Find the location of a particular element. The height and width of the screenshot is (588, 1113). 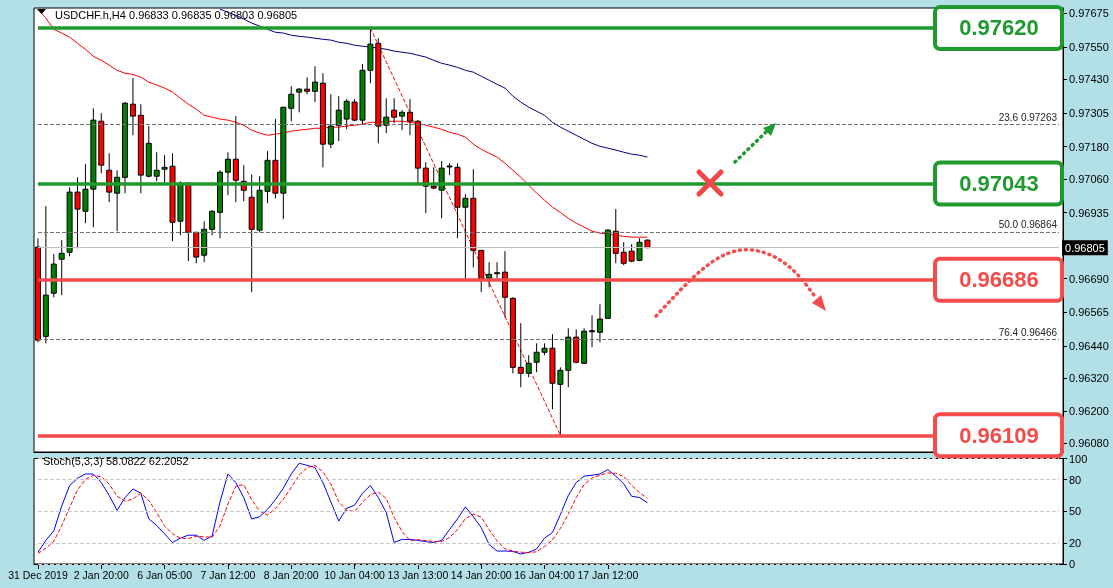

y-tick-label: 0 is located at coordinates (1072, 564).